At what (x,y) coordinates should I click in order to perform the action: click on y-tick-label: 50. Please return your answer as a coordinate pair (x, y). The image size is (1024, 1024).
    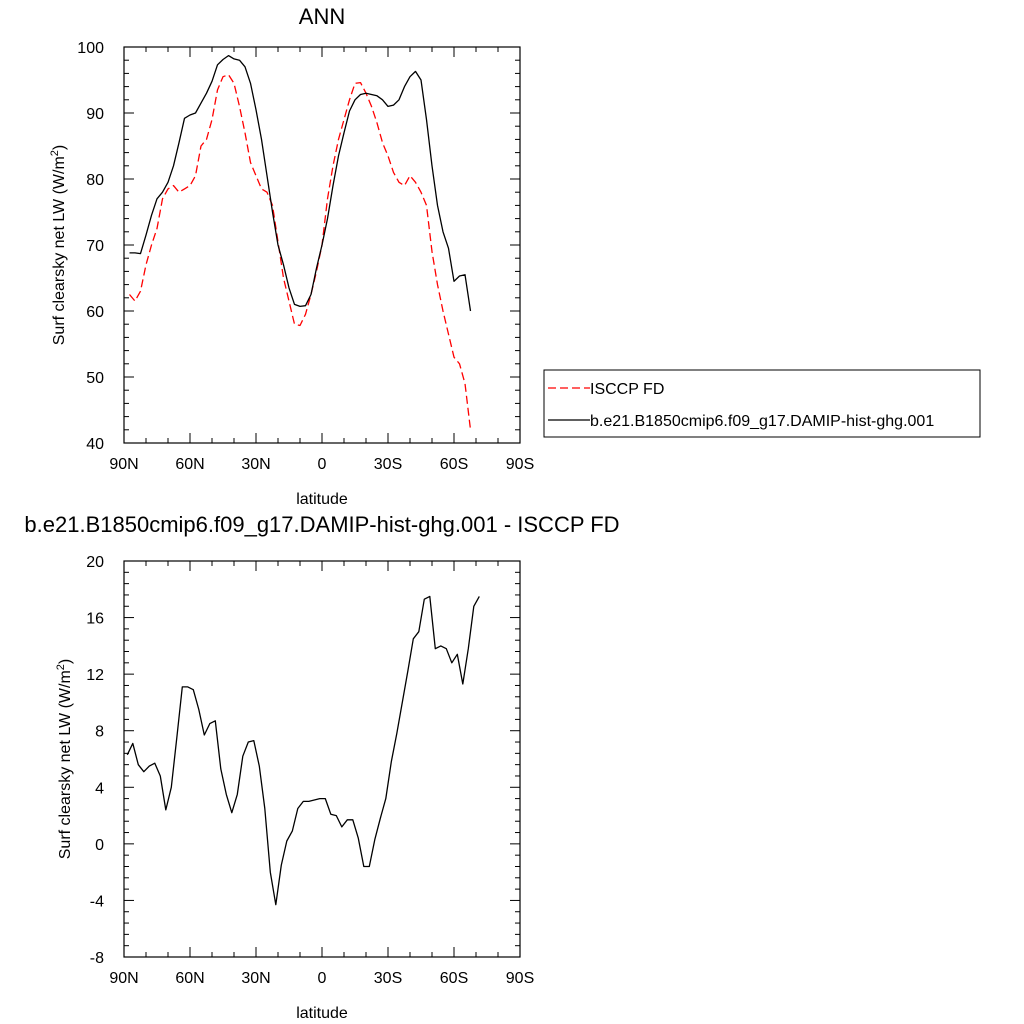
    Looking at the image, I should click on (95, 378).